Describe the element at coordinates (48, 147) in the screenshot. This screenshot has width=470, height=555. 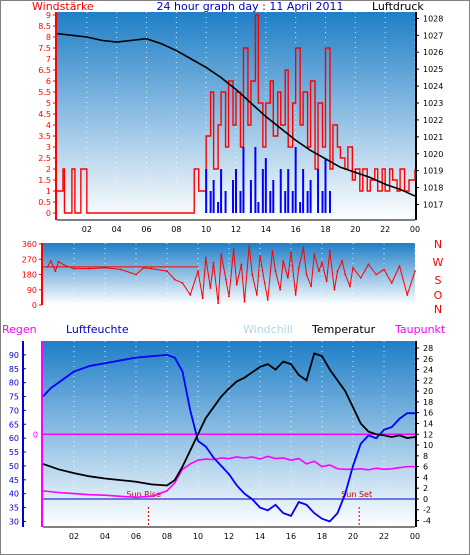
I see `wind-tick-label: 3` at that location.